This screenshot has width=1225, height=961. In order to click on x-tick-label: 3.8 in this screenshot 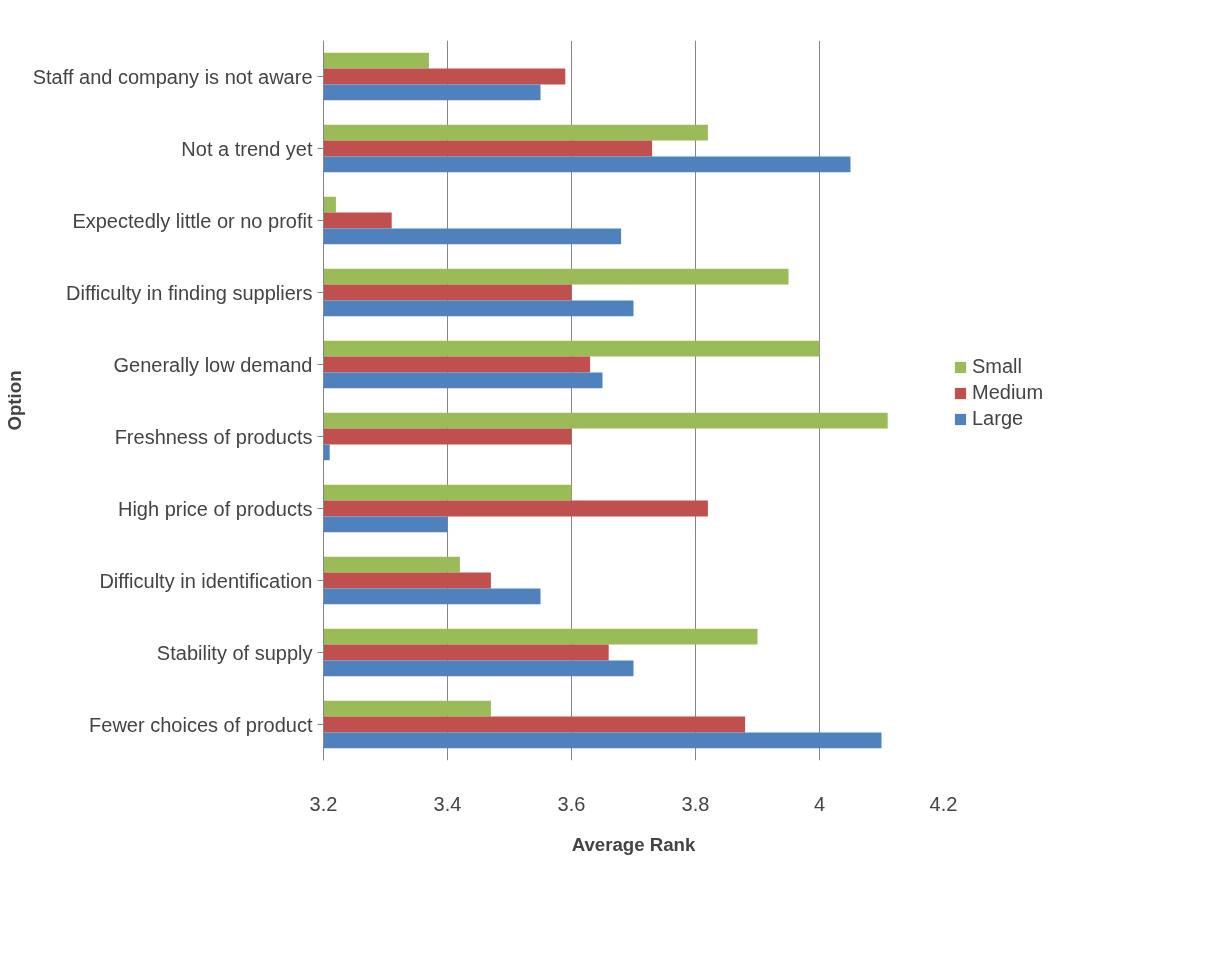, I will do `click(695, 803)`.